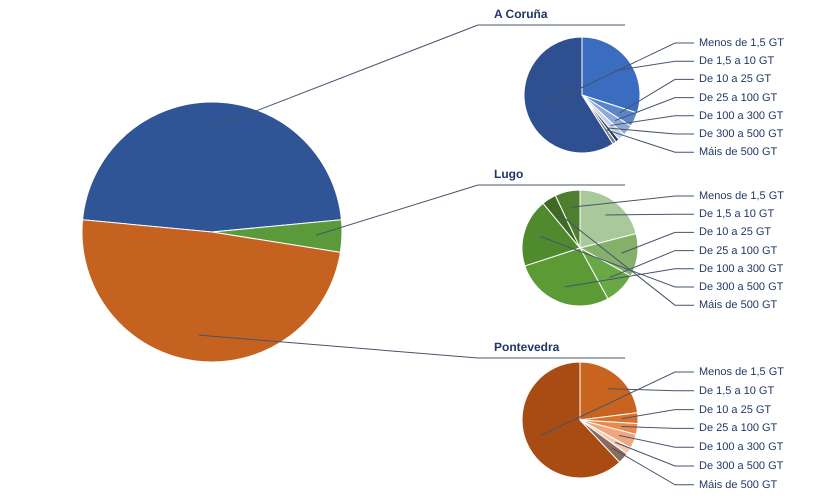  Describe the element at coordinates (527, 347) in the screenshot. I see `chart-title: Pontevedra` at that location.